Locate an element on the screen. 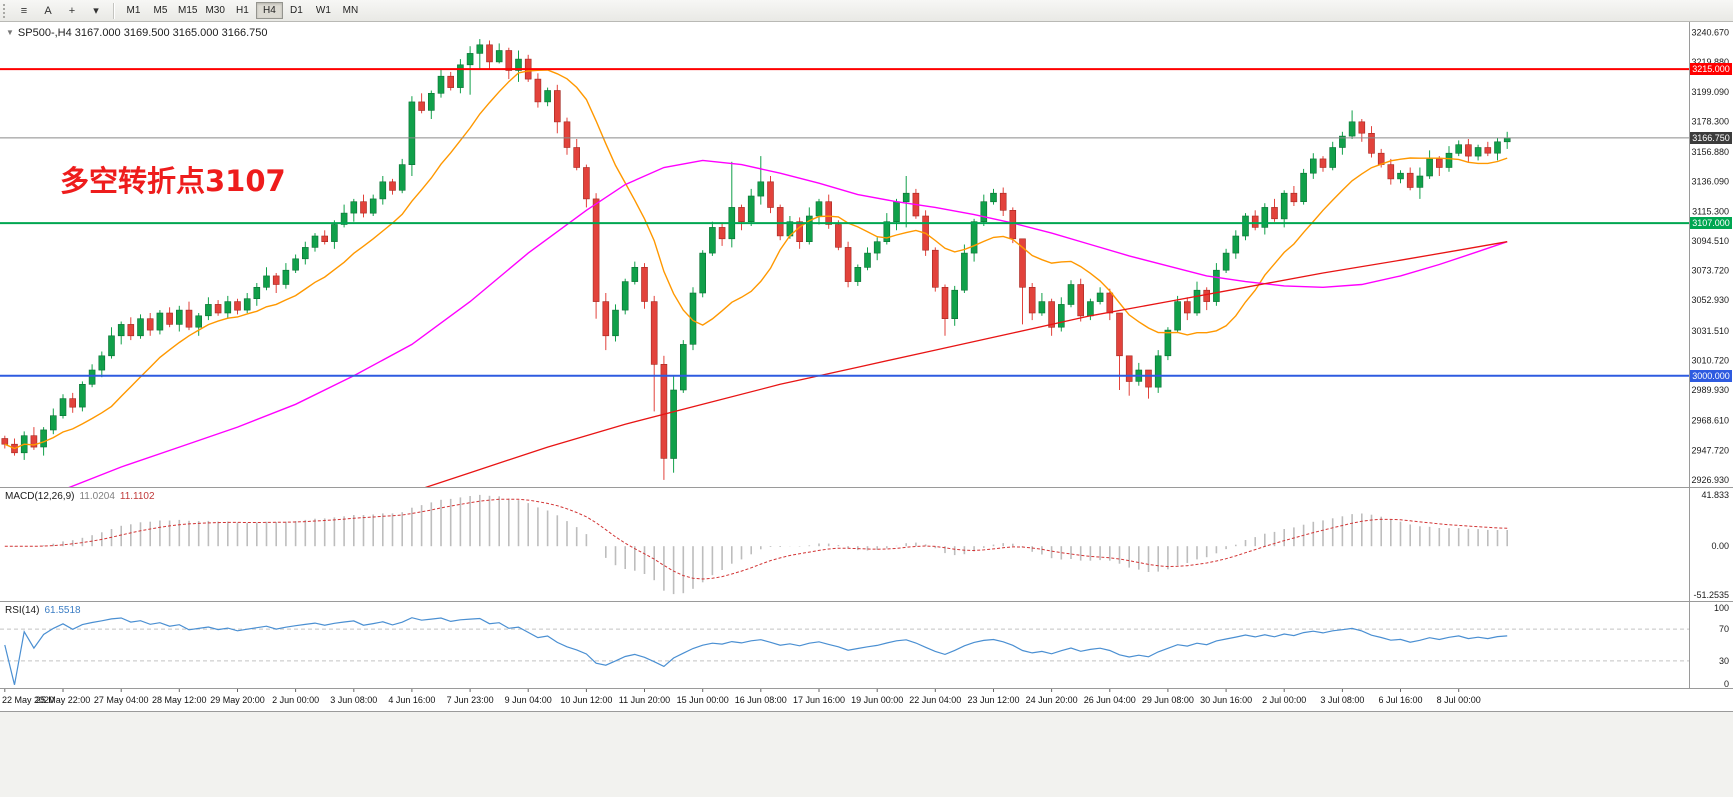 The image size is (1733, 797). svg-text: 2926.930 is located at coordinates (1710, 480).